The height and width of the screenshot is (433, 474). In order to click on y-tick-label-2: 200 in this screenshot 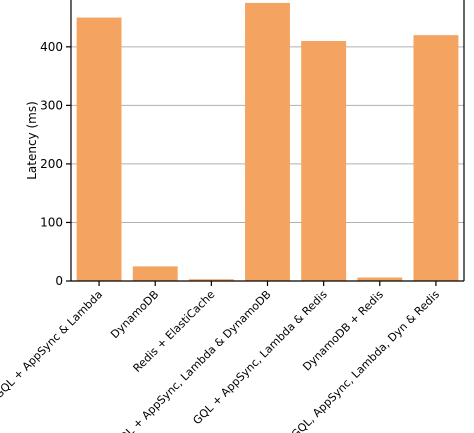, I will do `click(51, 164)`.